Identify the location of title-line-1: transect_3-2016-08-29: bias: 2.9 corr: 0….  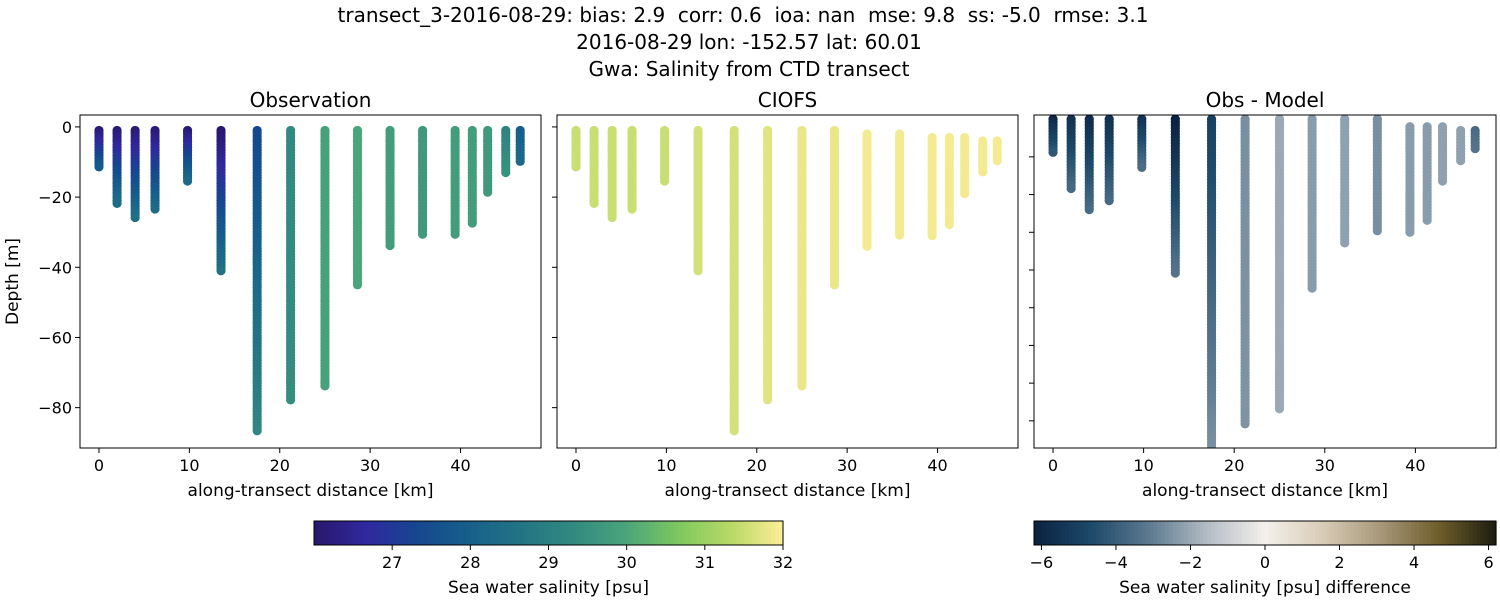
(743, 15).